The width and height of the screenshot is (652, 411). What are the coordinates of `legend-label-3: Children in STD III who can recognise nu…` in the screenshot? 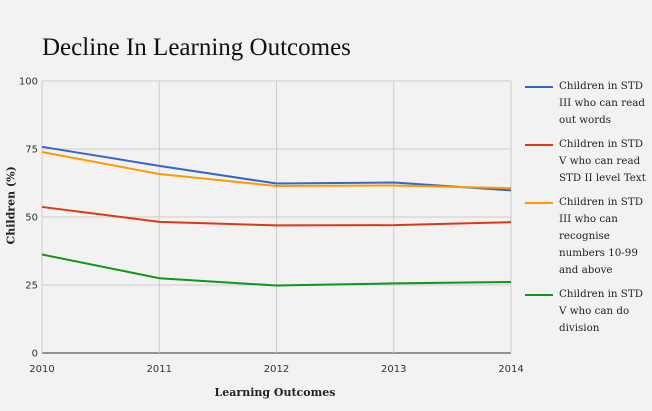 It's located at (601, 236).